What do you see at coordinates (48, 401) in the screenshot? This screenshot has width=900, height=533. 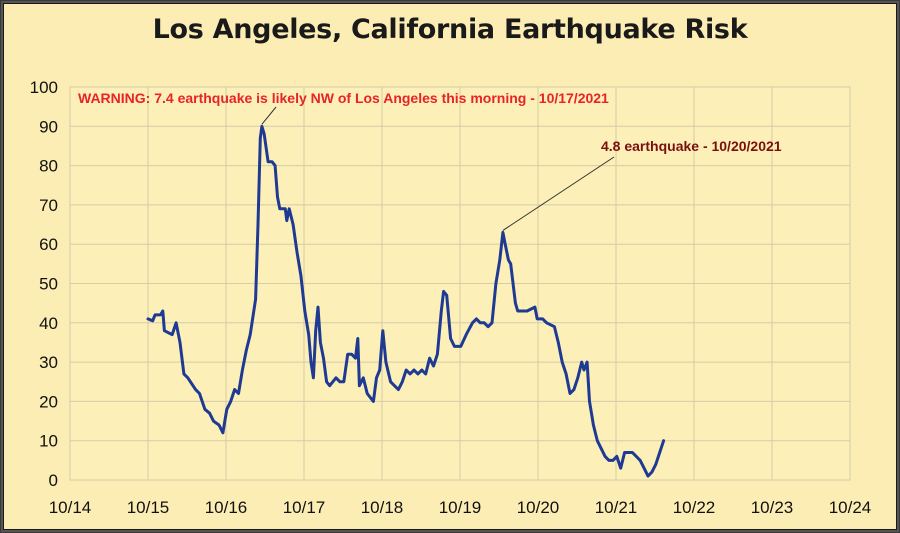 I see `y-tick-label: 20` at bounding box center [48, 401].